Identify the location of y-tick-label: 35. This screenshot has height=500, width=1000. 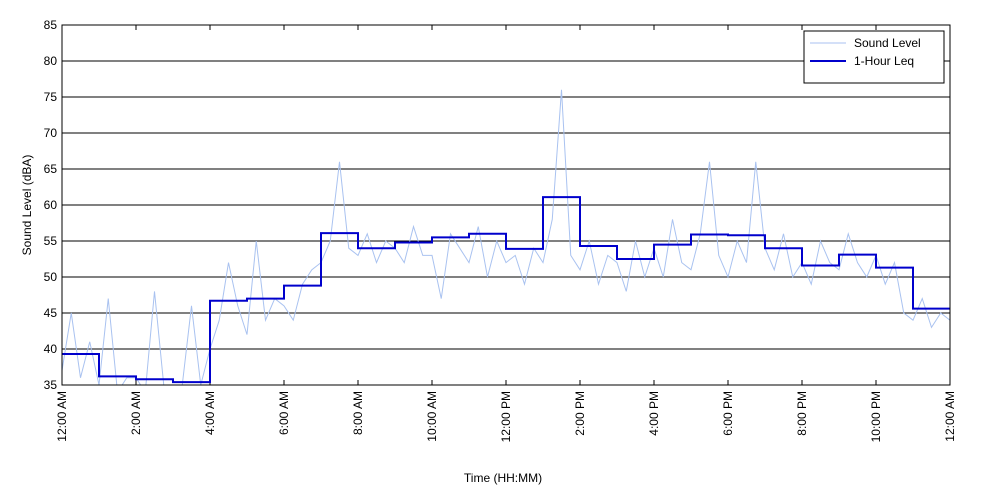
(51, 385).